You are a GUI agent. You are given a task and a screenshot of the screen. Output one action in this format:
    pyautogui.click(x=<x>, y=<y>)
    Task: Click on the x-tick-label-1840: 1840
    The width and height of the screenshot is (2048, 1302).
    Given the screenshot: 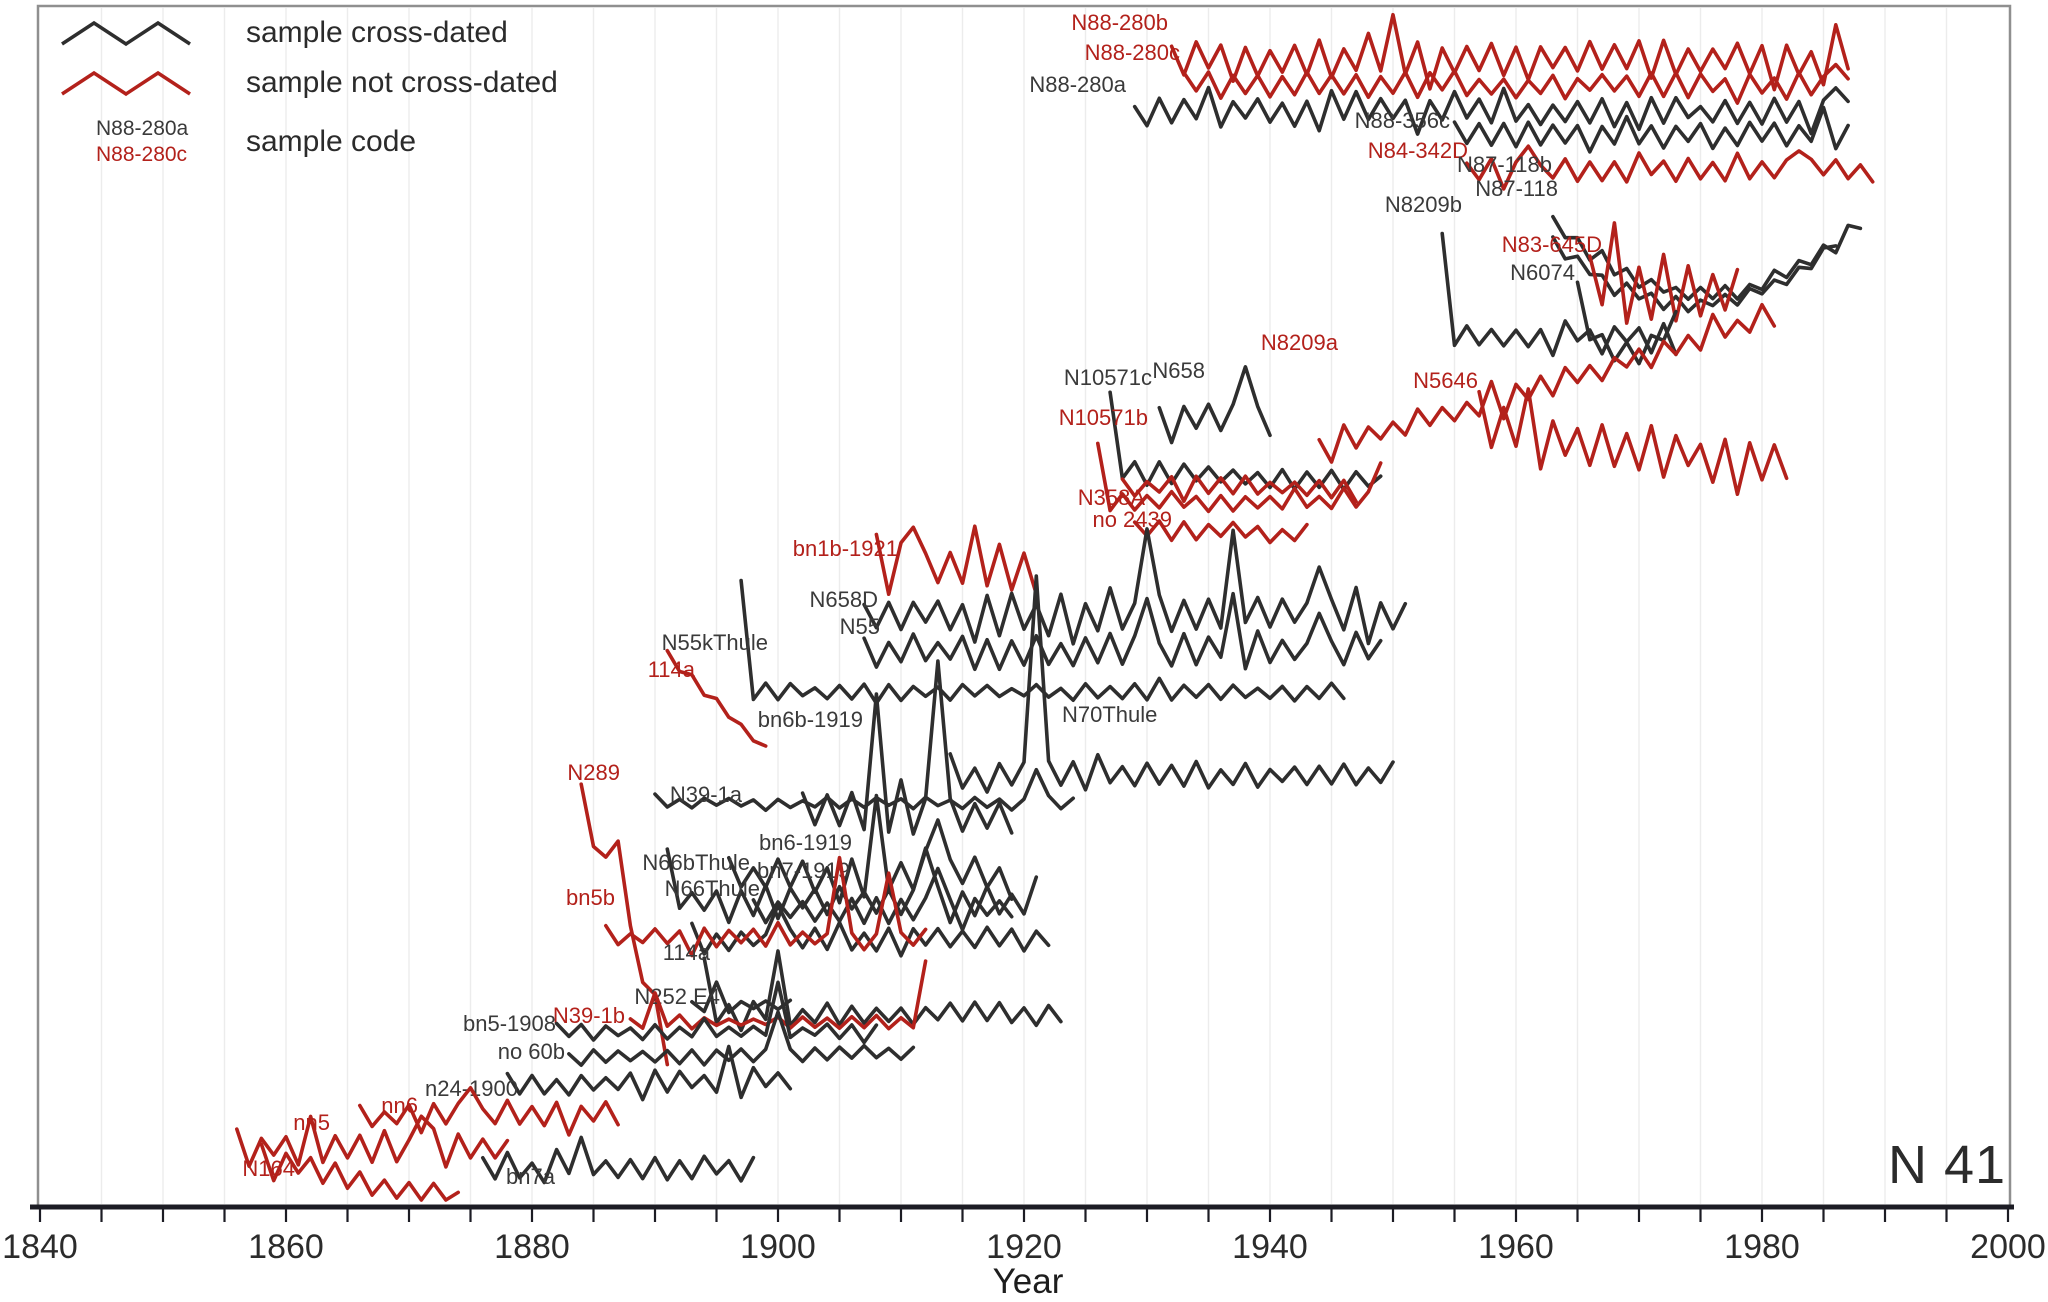 What is the action you would take?
    pyautogui.click(x=40, y=1247)
    